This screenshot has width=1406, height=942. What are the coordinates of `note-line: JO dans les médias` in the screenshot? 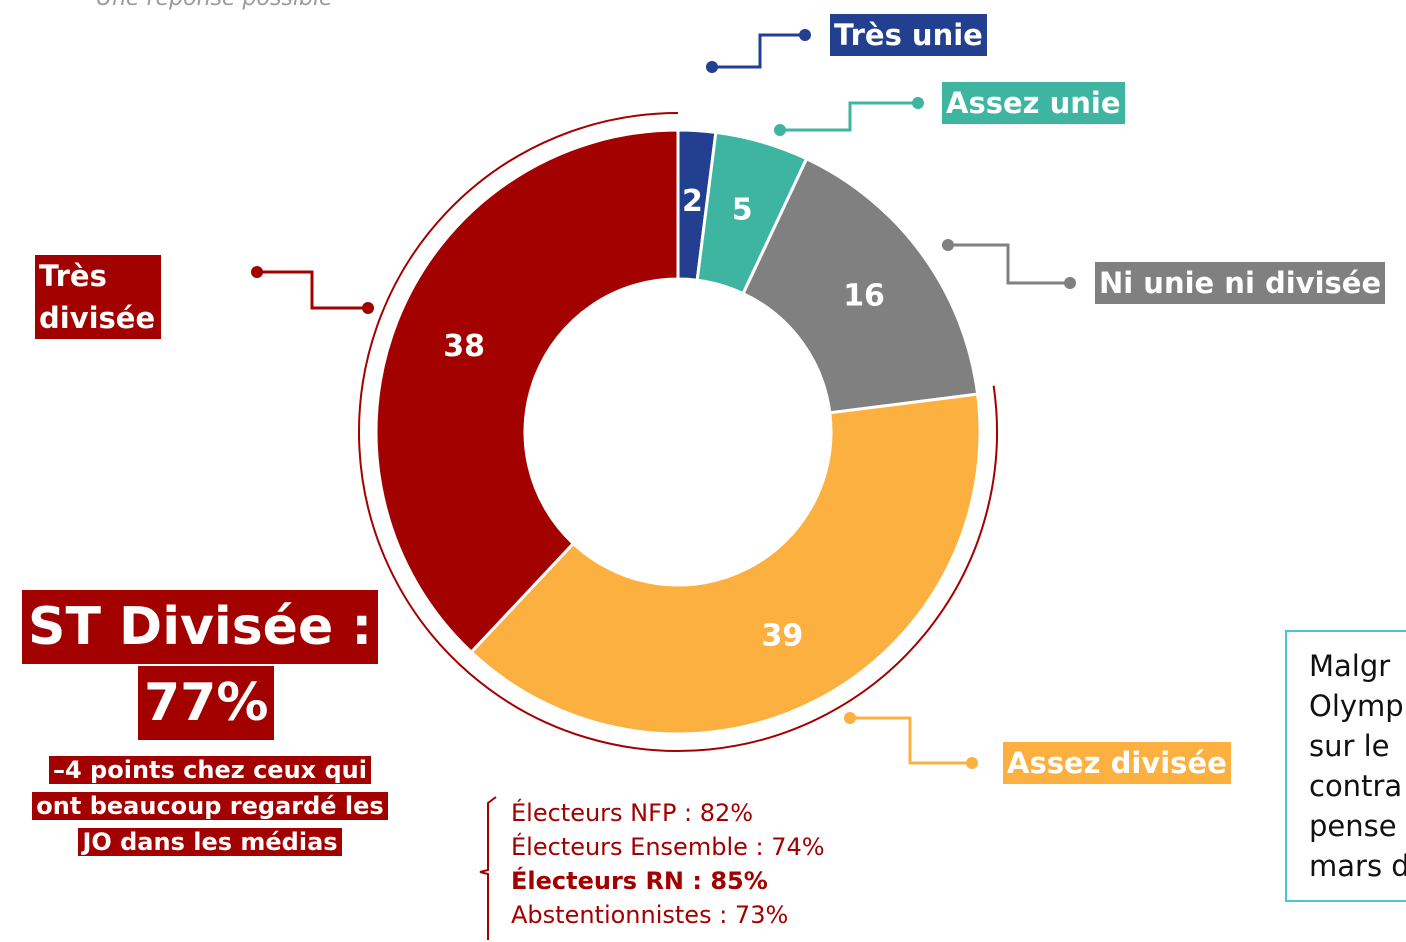 It's located at (210, 842).